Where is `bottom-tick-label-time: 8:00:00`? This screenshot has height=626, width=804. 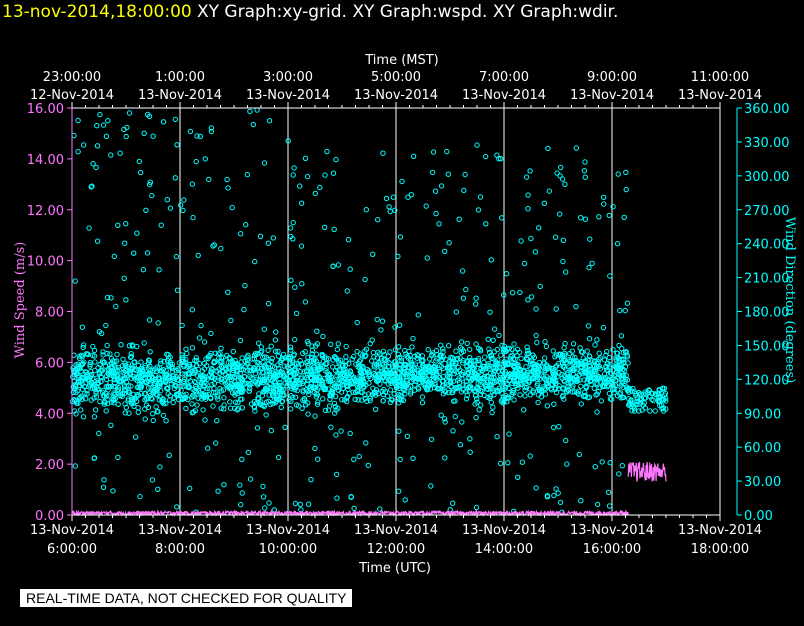
bottom-tick-label-time: 8:00:00 is located at coordinates (180, 549).